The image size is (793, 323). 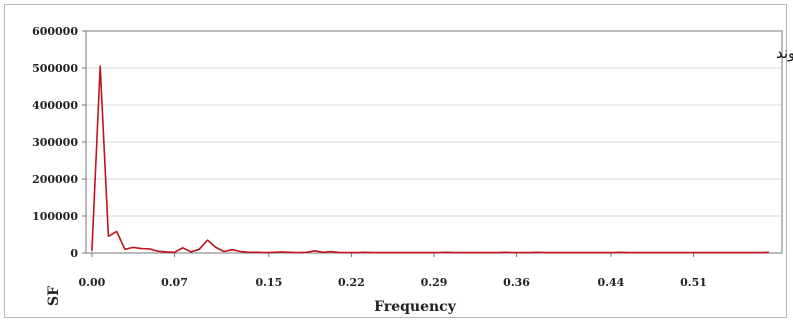 What do you see at coordinates (392, 271) in the screenshot?
I see `x-axis-ticks: 0.00 0.07 0.15 0.22 0.29 0.36 0.44 0.51` at bounding box center [392, 271].